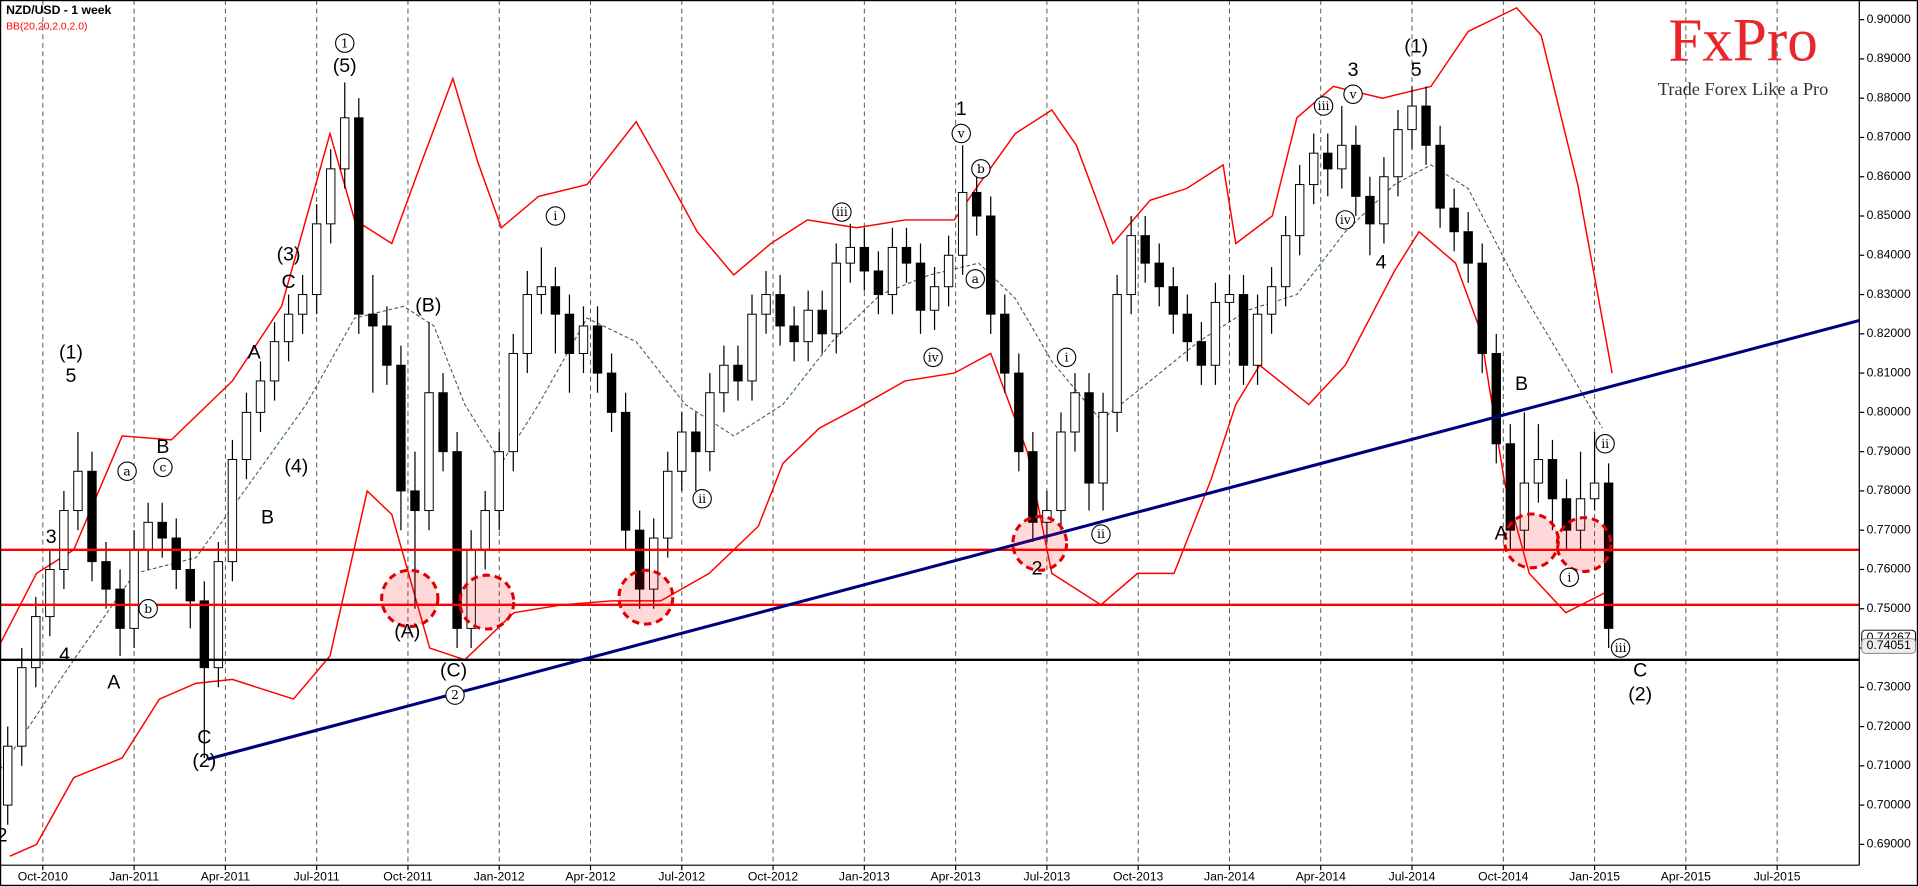  What do you see at coordinates (1321, 877) in the screenshot?
I see `x-tick-label: Apr-2014` at bounding box center [1321, 877].